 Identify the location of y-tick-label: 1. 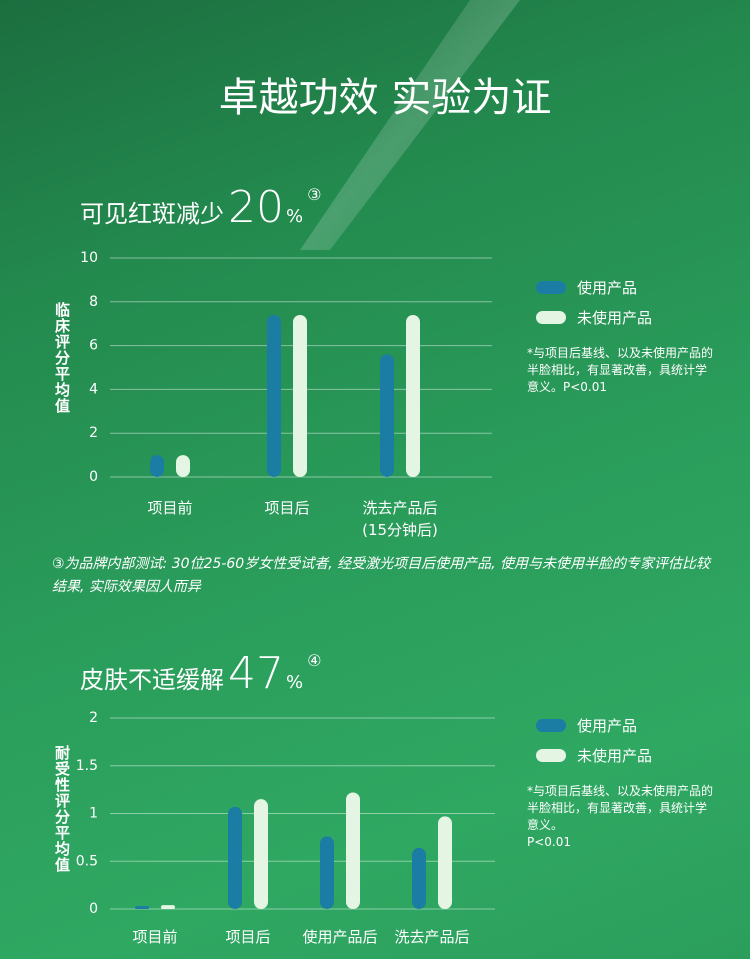
(93, 814).